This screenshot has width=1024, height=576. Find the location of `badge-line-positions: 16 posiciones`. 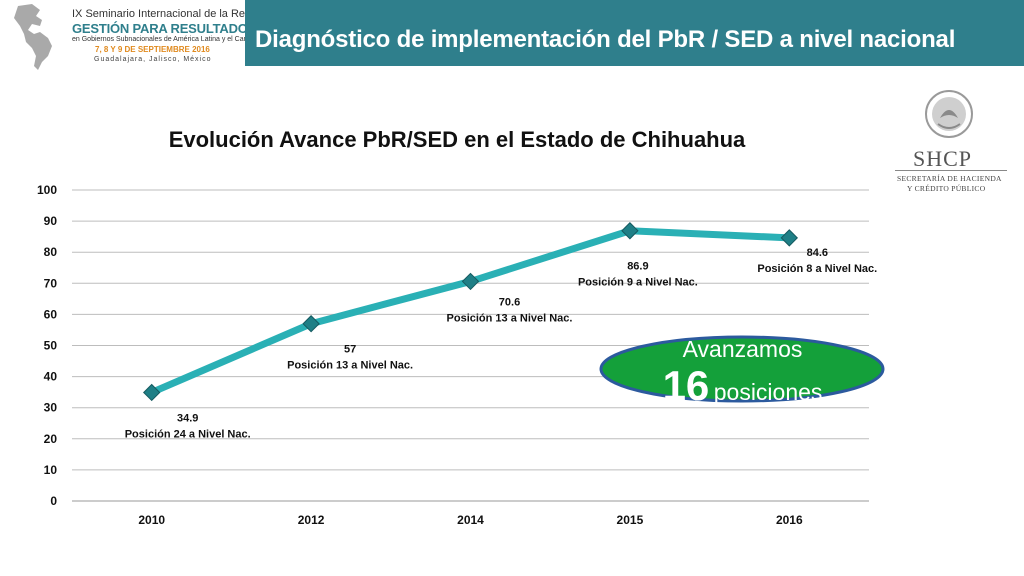

badge-line-positions: 16 posiciones is located at coordinates (742, 386).